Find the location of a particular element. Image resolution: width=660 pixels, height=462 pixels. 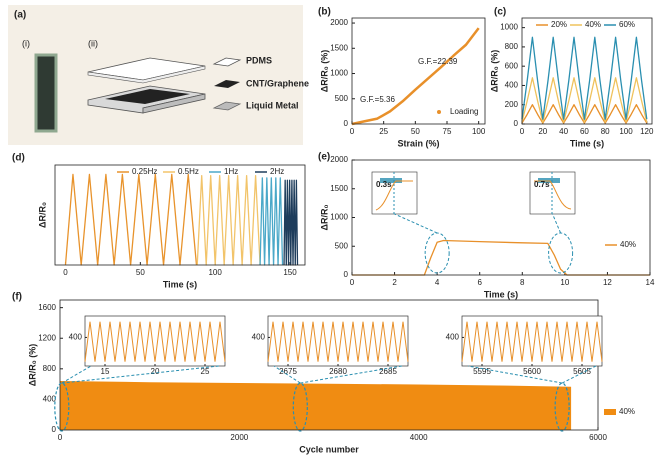

panel-label: (b) is located at coordinates (324, 12).